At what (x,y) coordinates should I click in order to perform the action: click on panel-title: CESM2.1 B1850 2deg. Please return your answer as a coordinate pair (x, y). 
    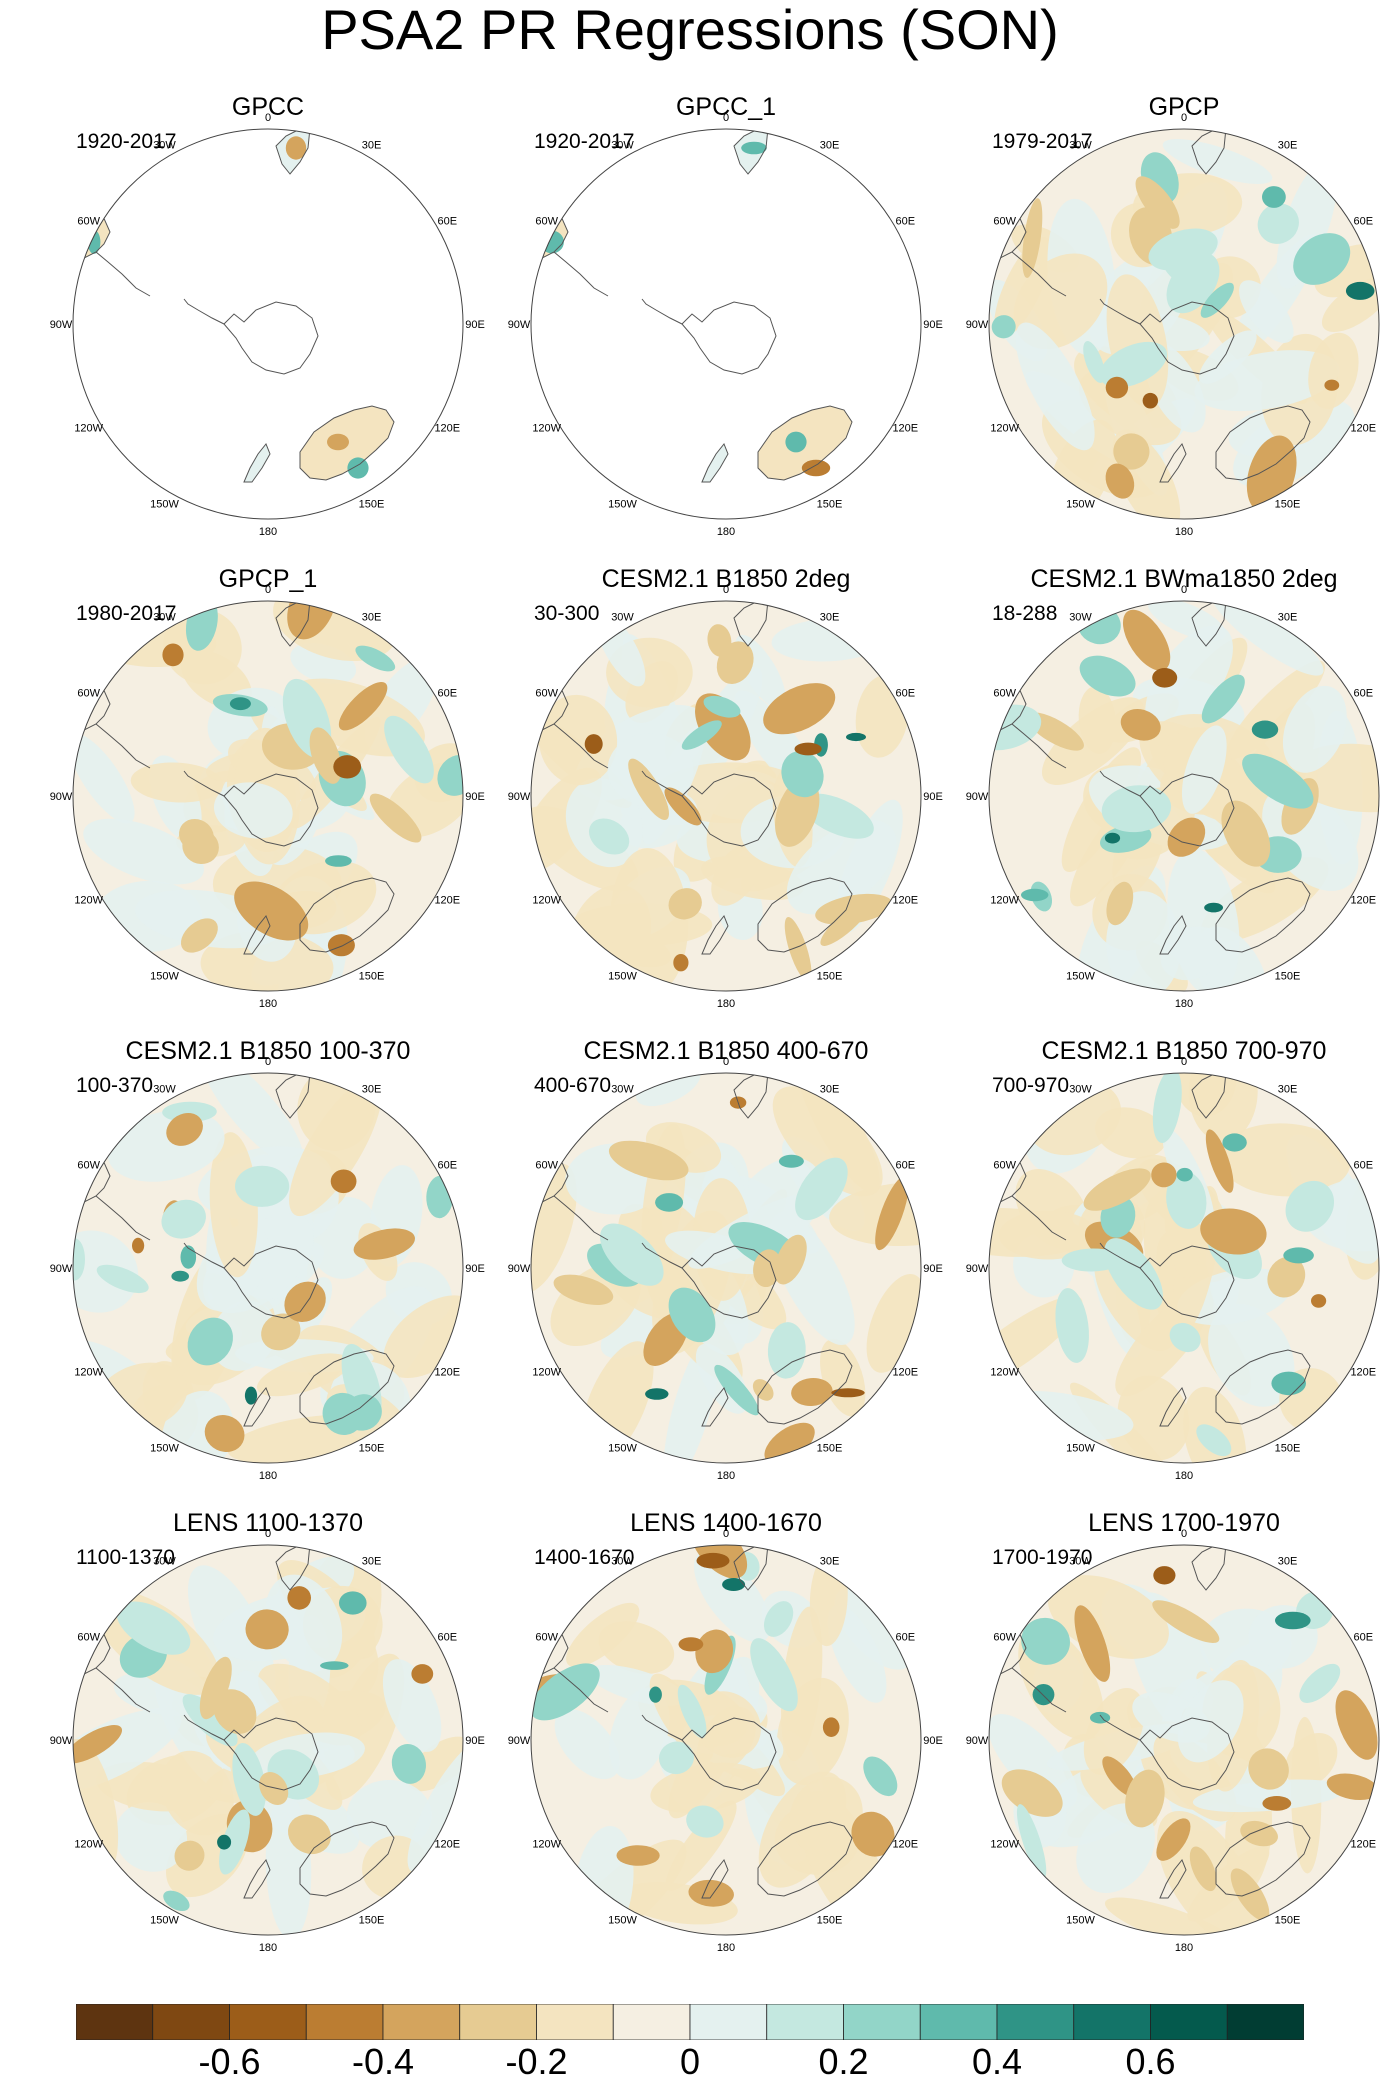
    Looking at the image, I should click on (726, 579).